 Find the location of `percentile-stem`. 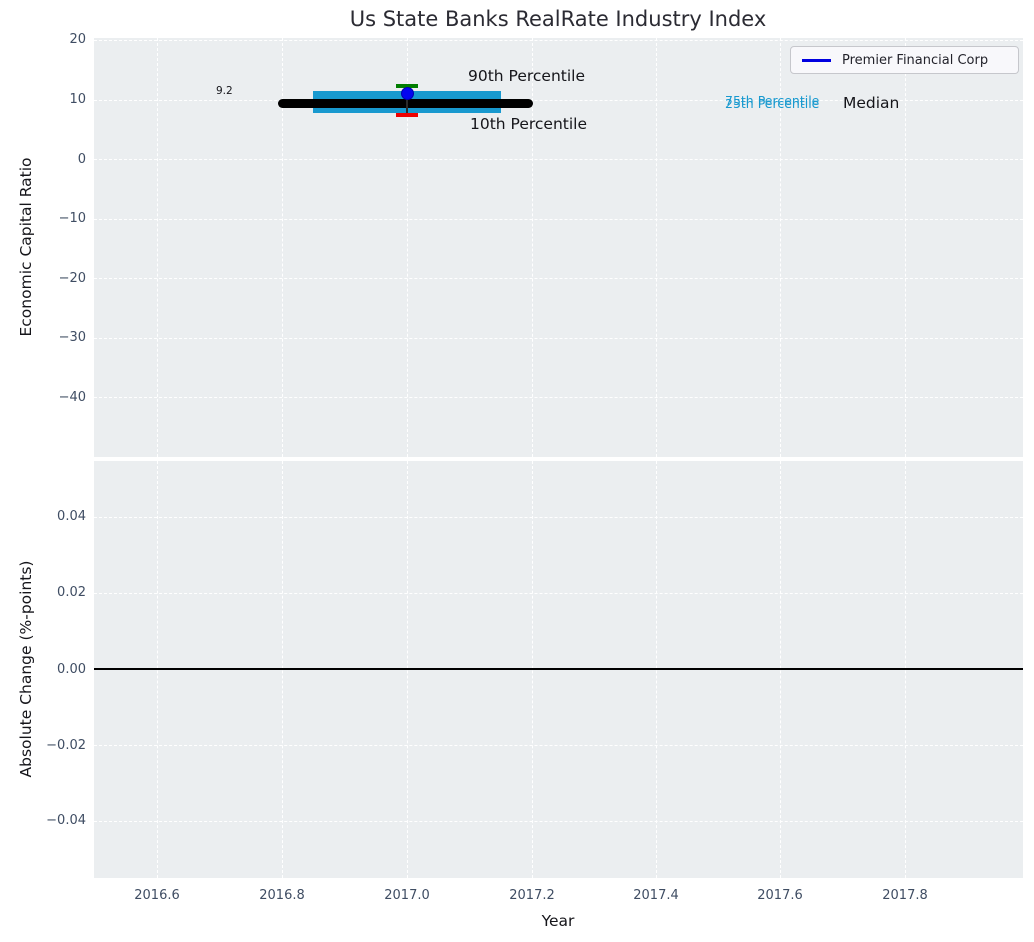

percentile-stem is located at coordinates (407, 100).